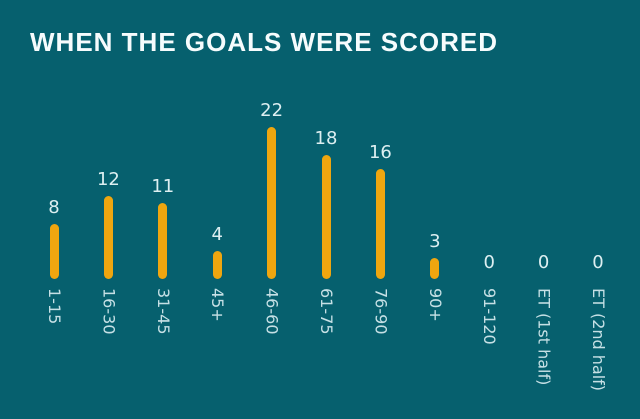  I want to click on x-tick-label: ET (2nd half), so click(598, 340).